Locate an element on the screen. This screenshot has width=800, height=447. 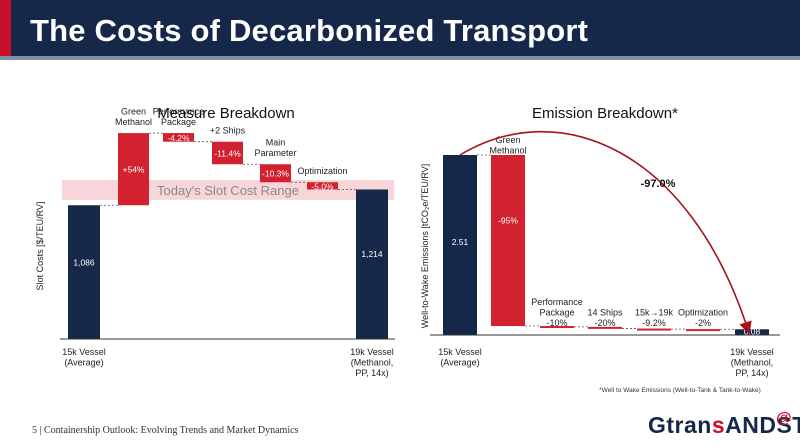
category-label: Main Parameter is located at coordinates (275, 148).